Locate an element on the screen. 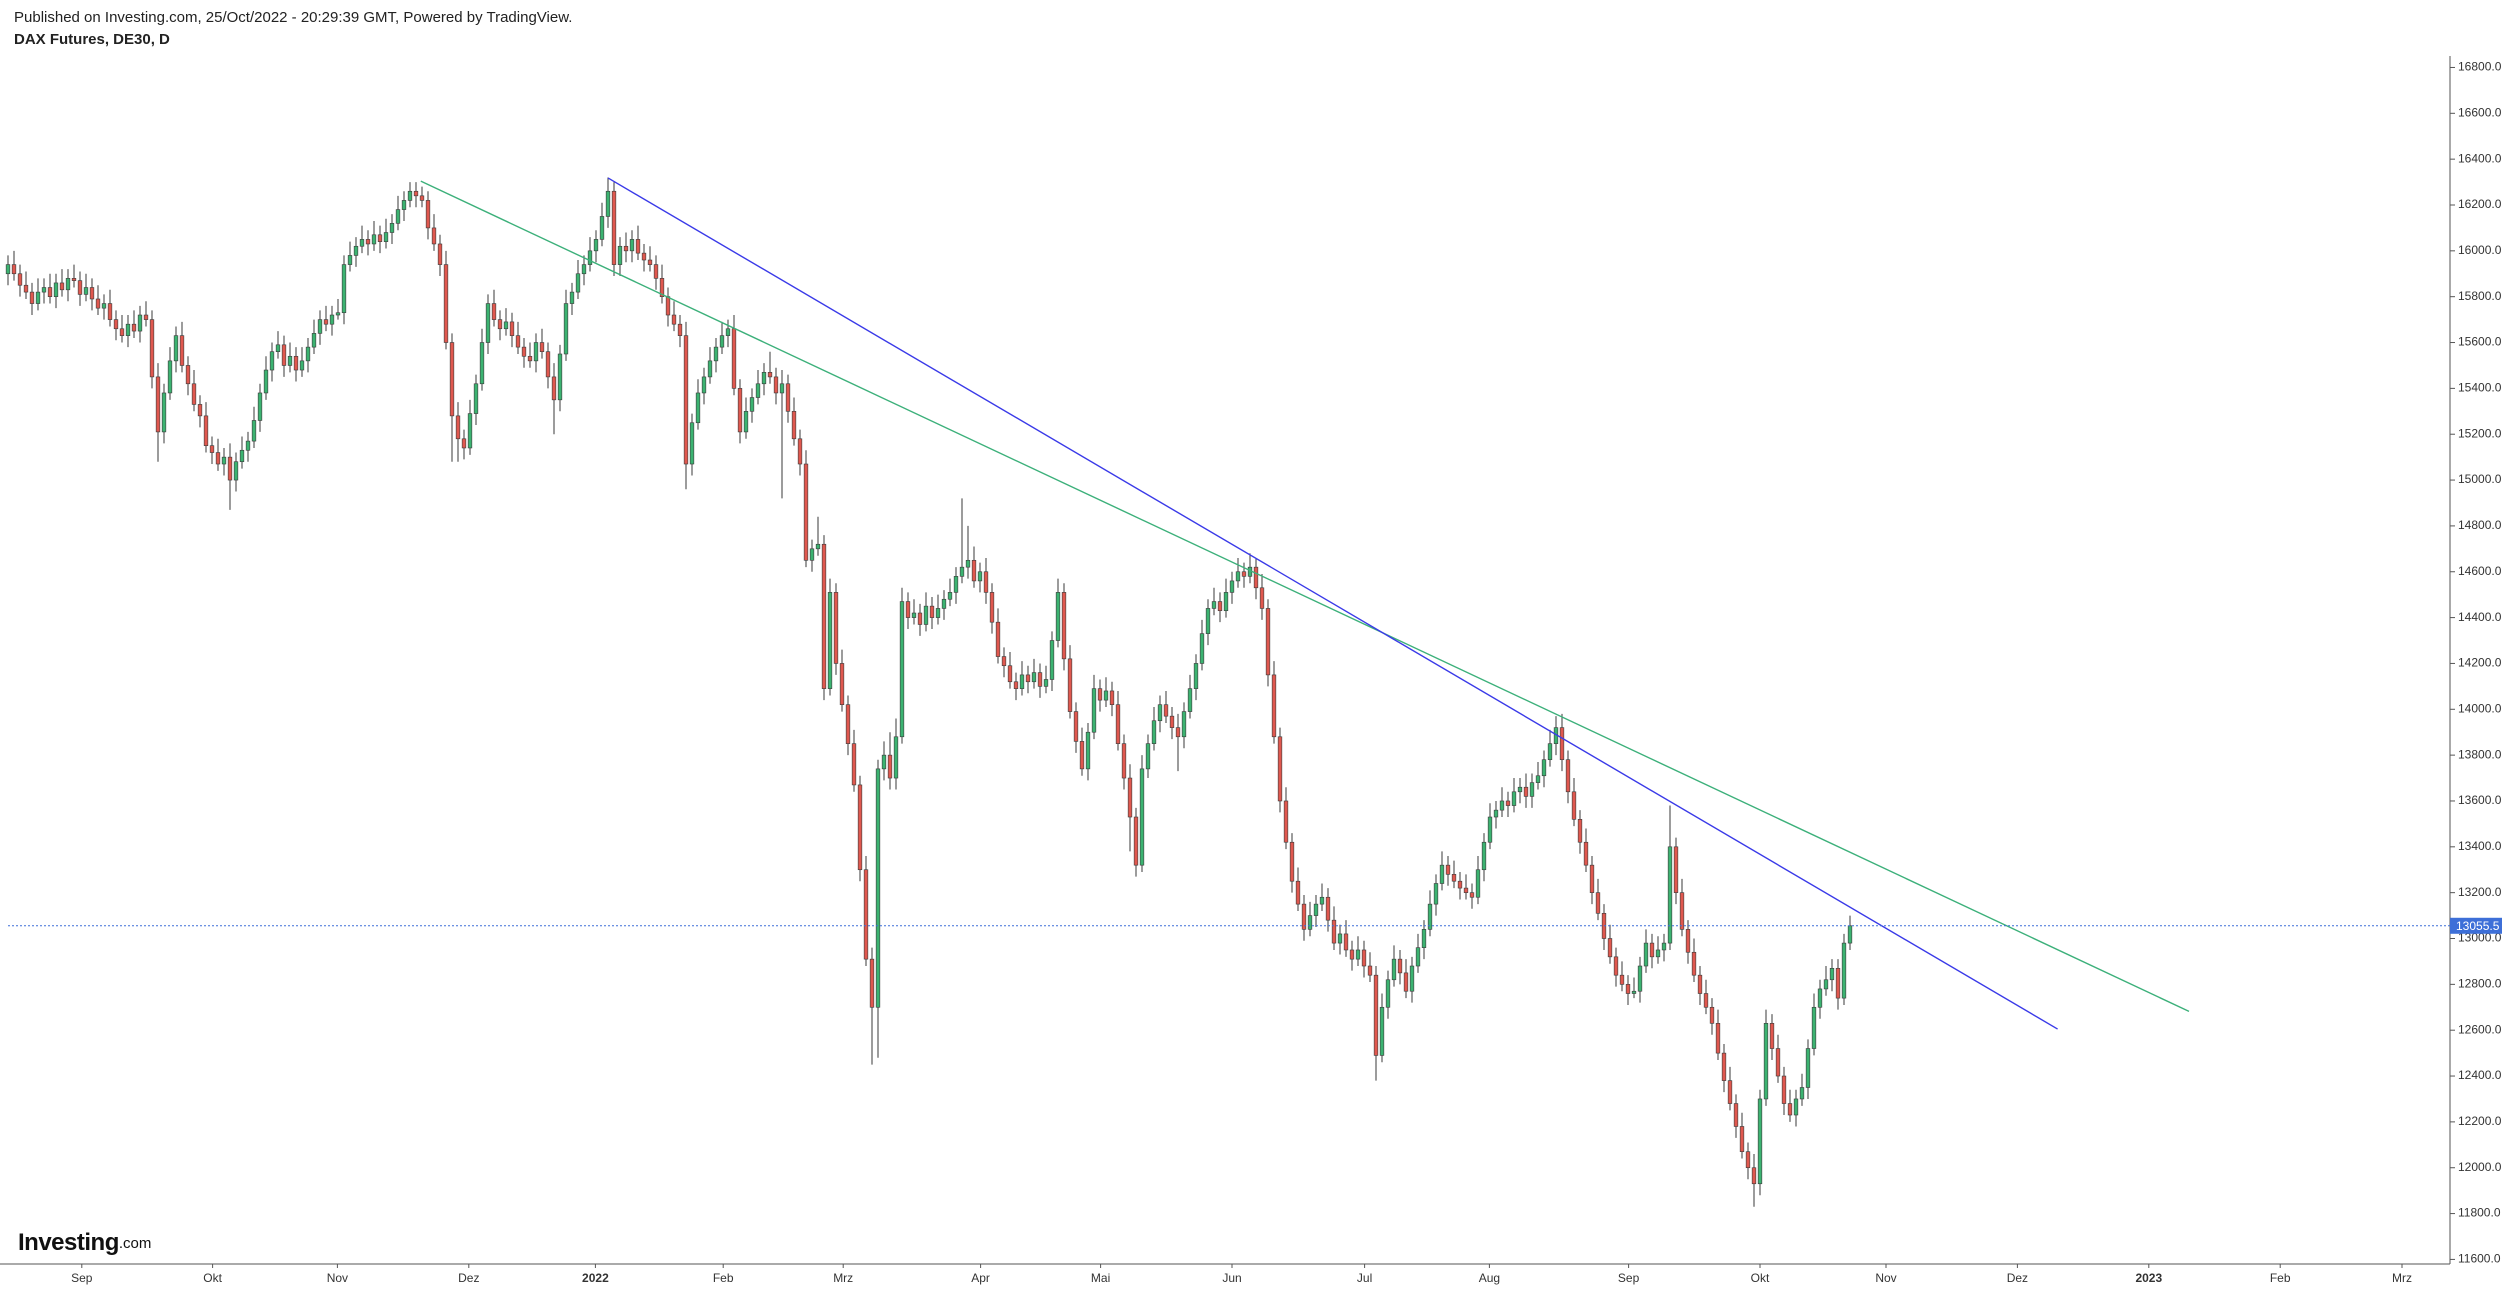 Image resolution: width=2510 pixels, height=1292 pixels. x-tick-label: Jun is located at coordinates (1231, 1278).